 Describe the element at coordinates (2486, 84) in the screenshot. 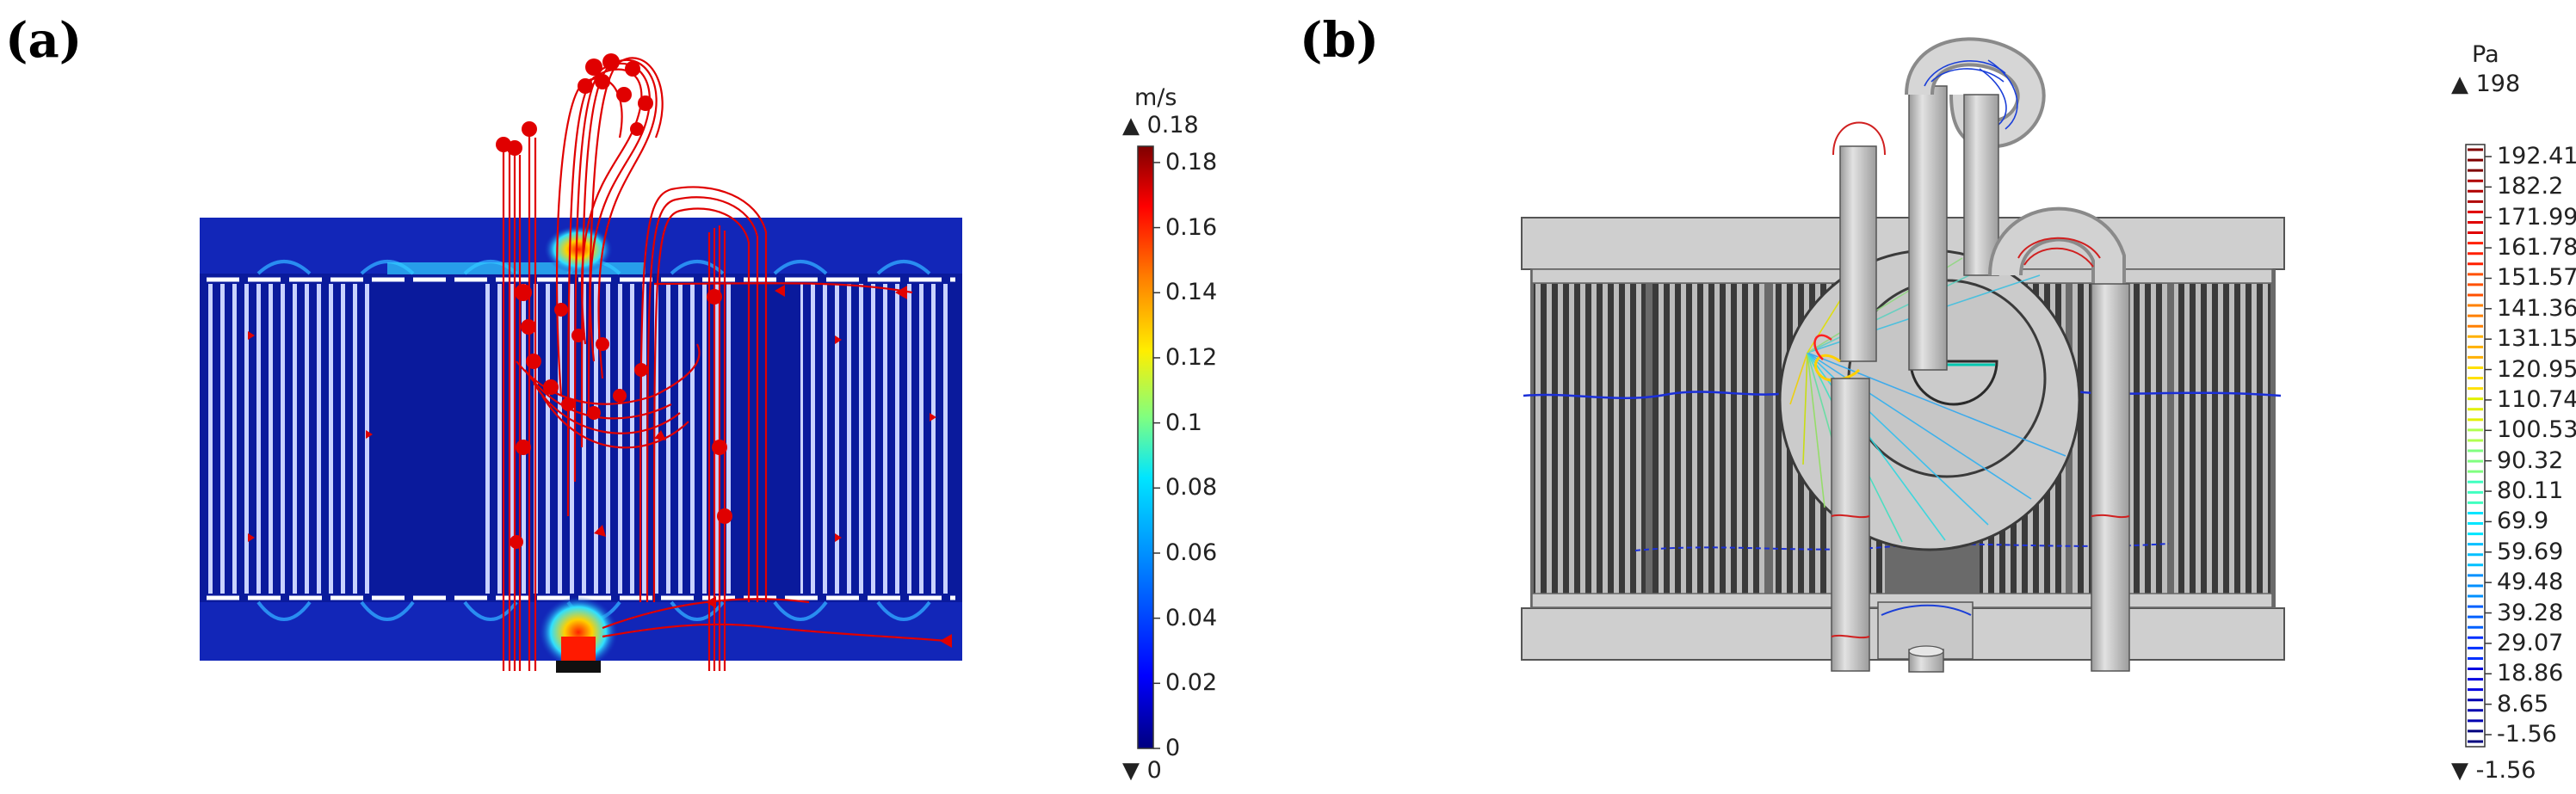

I see `colorbar-b-max: ▲ 198` at that location.